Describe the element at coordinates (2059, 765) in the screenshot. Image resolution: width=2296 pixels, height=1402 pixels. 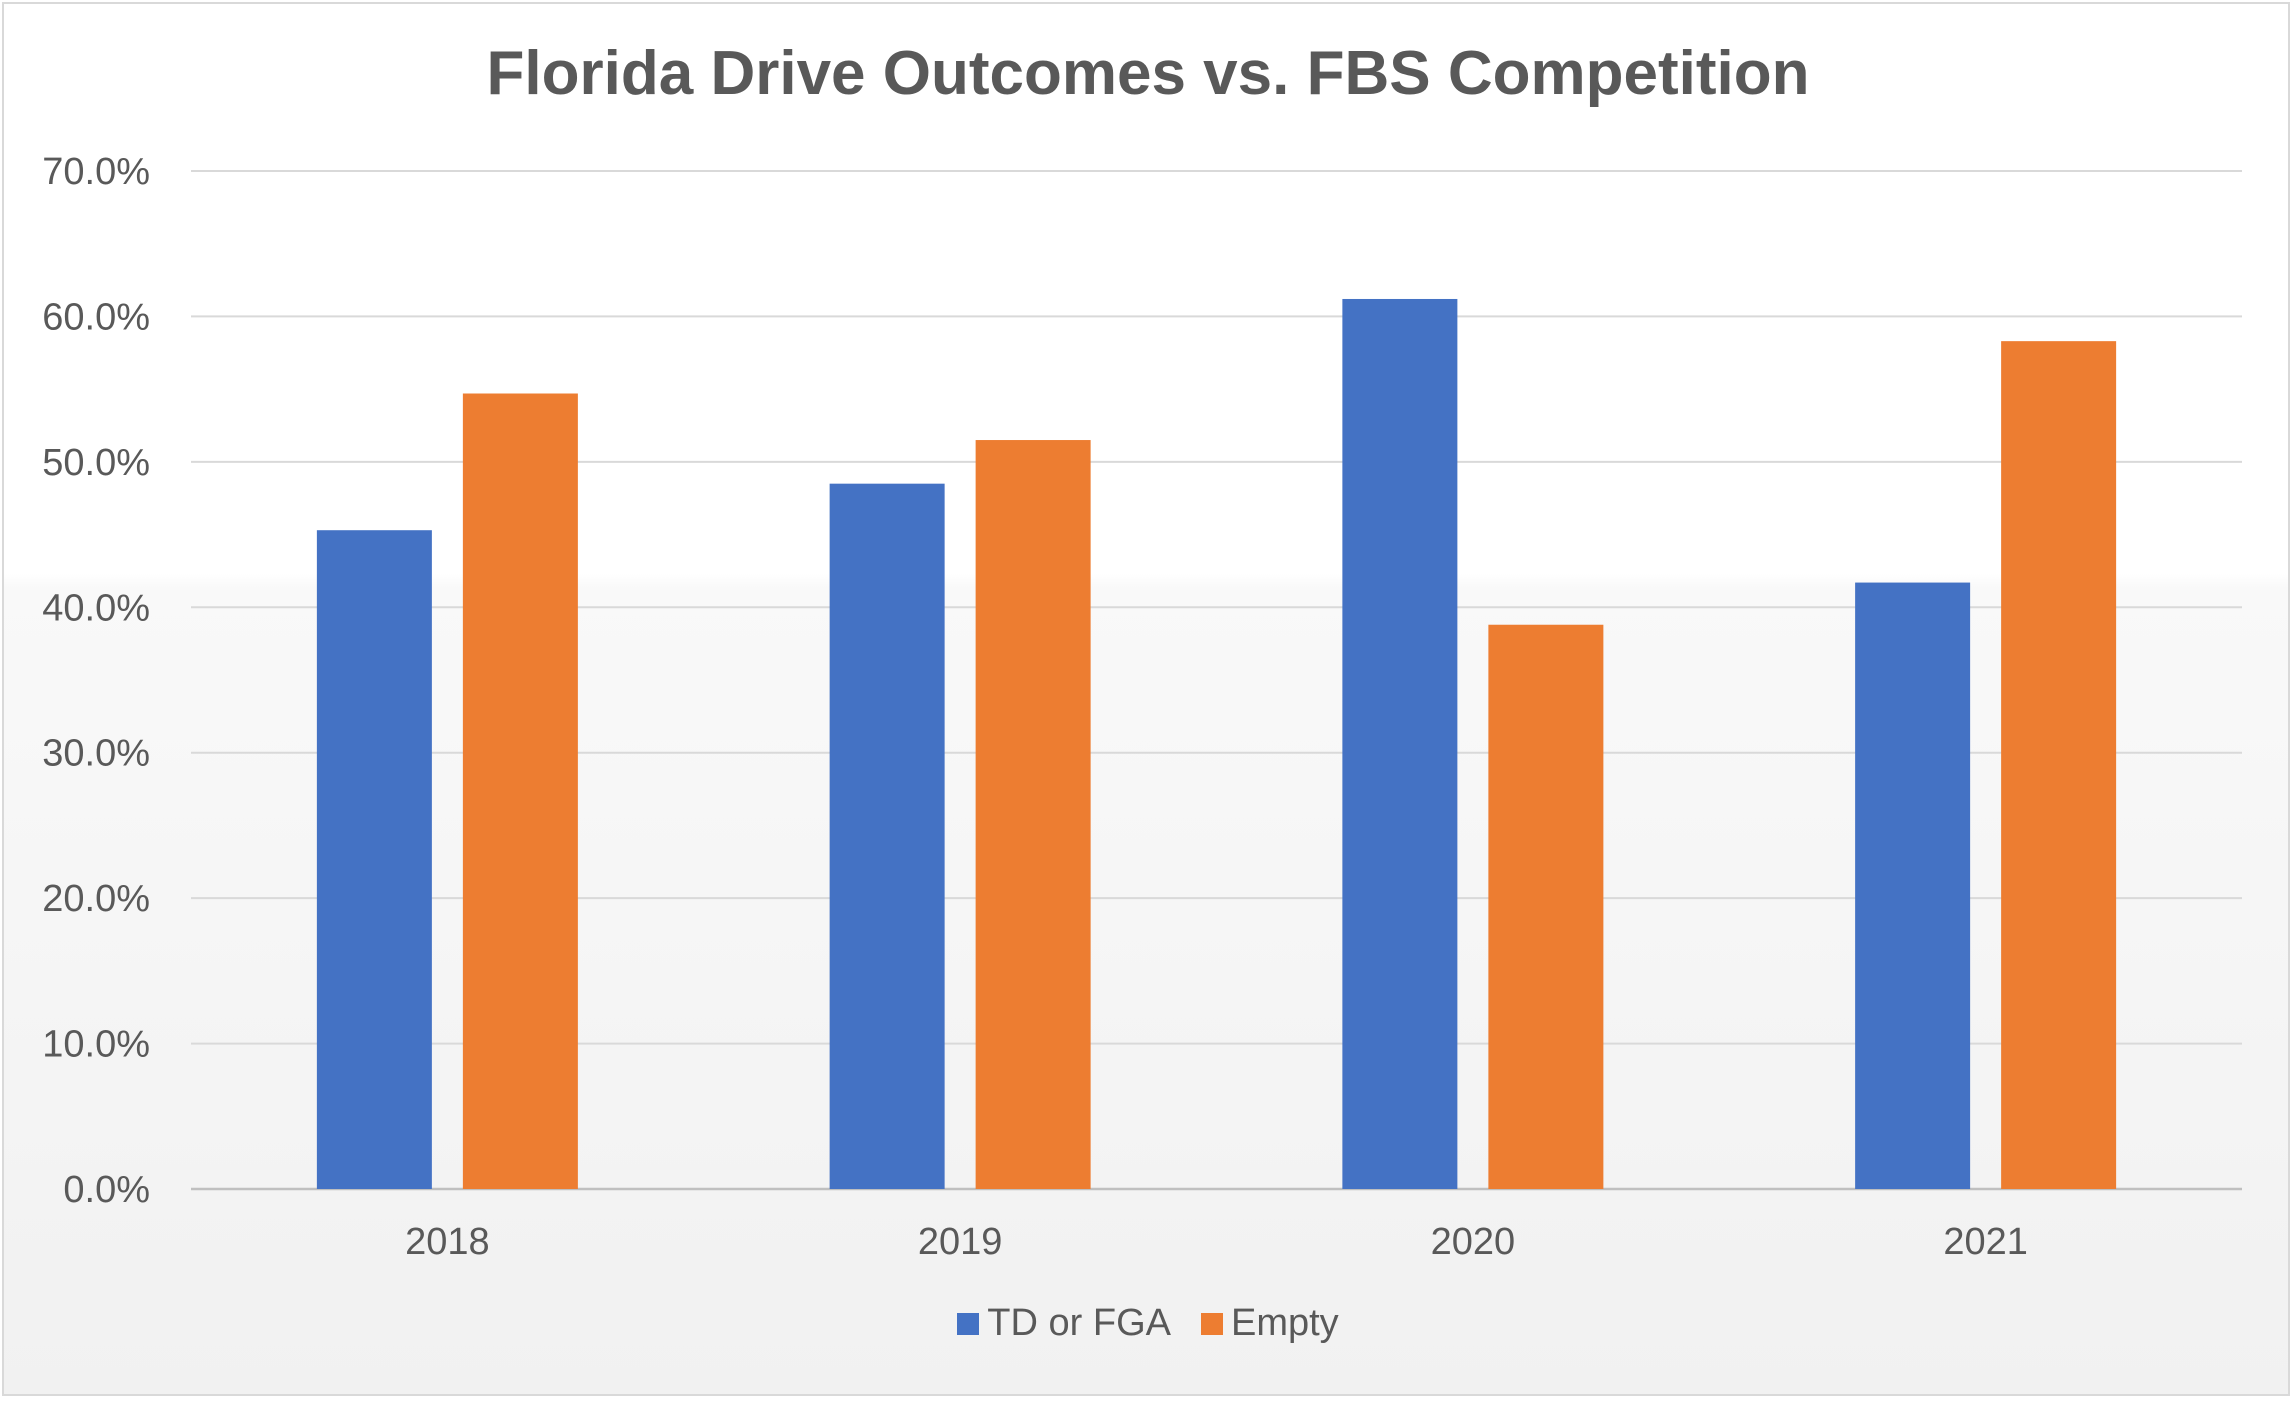
I see `bar-2021-empty` at that location.